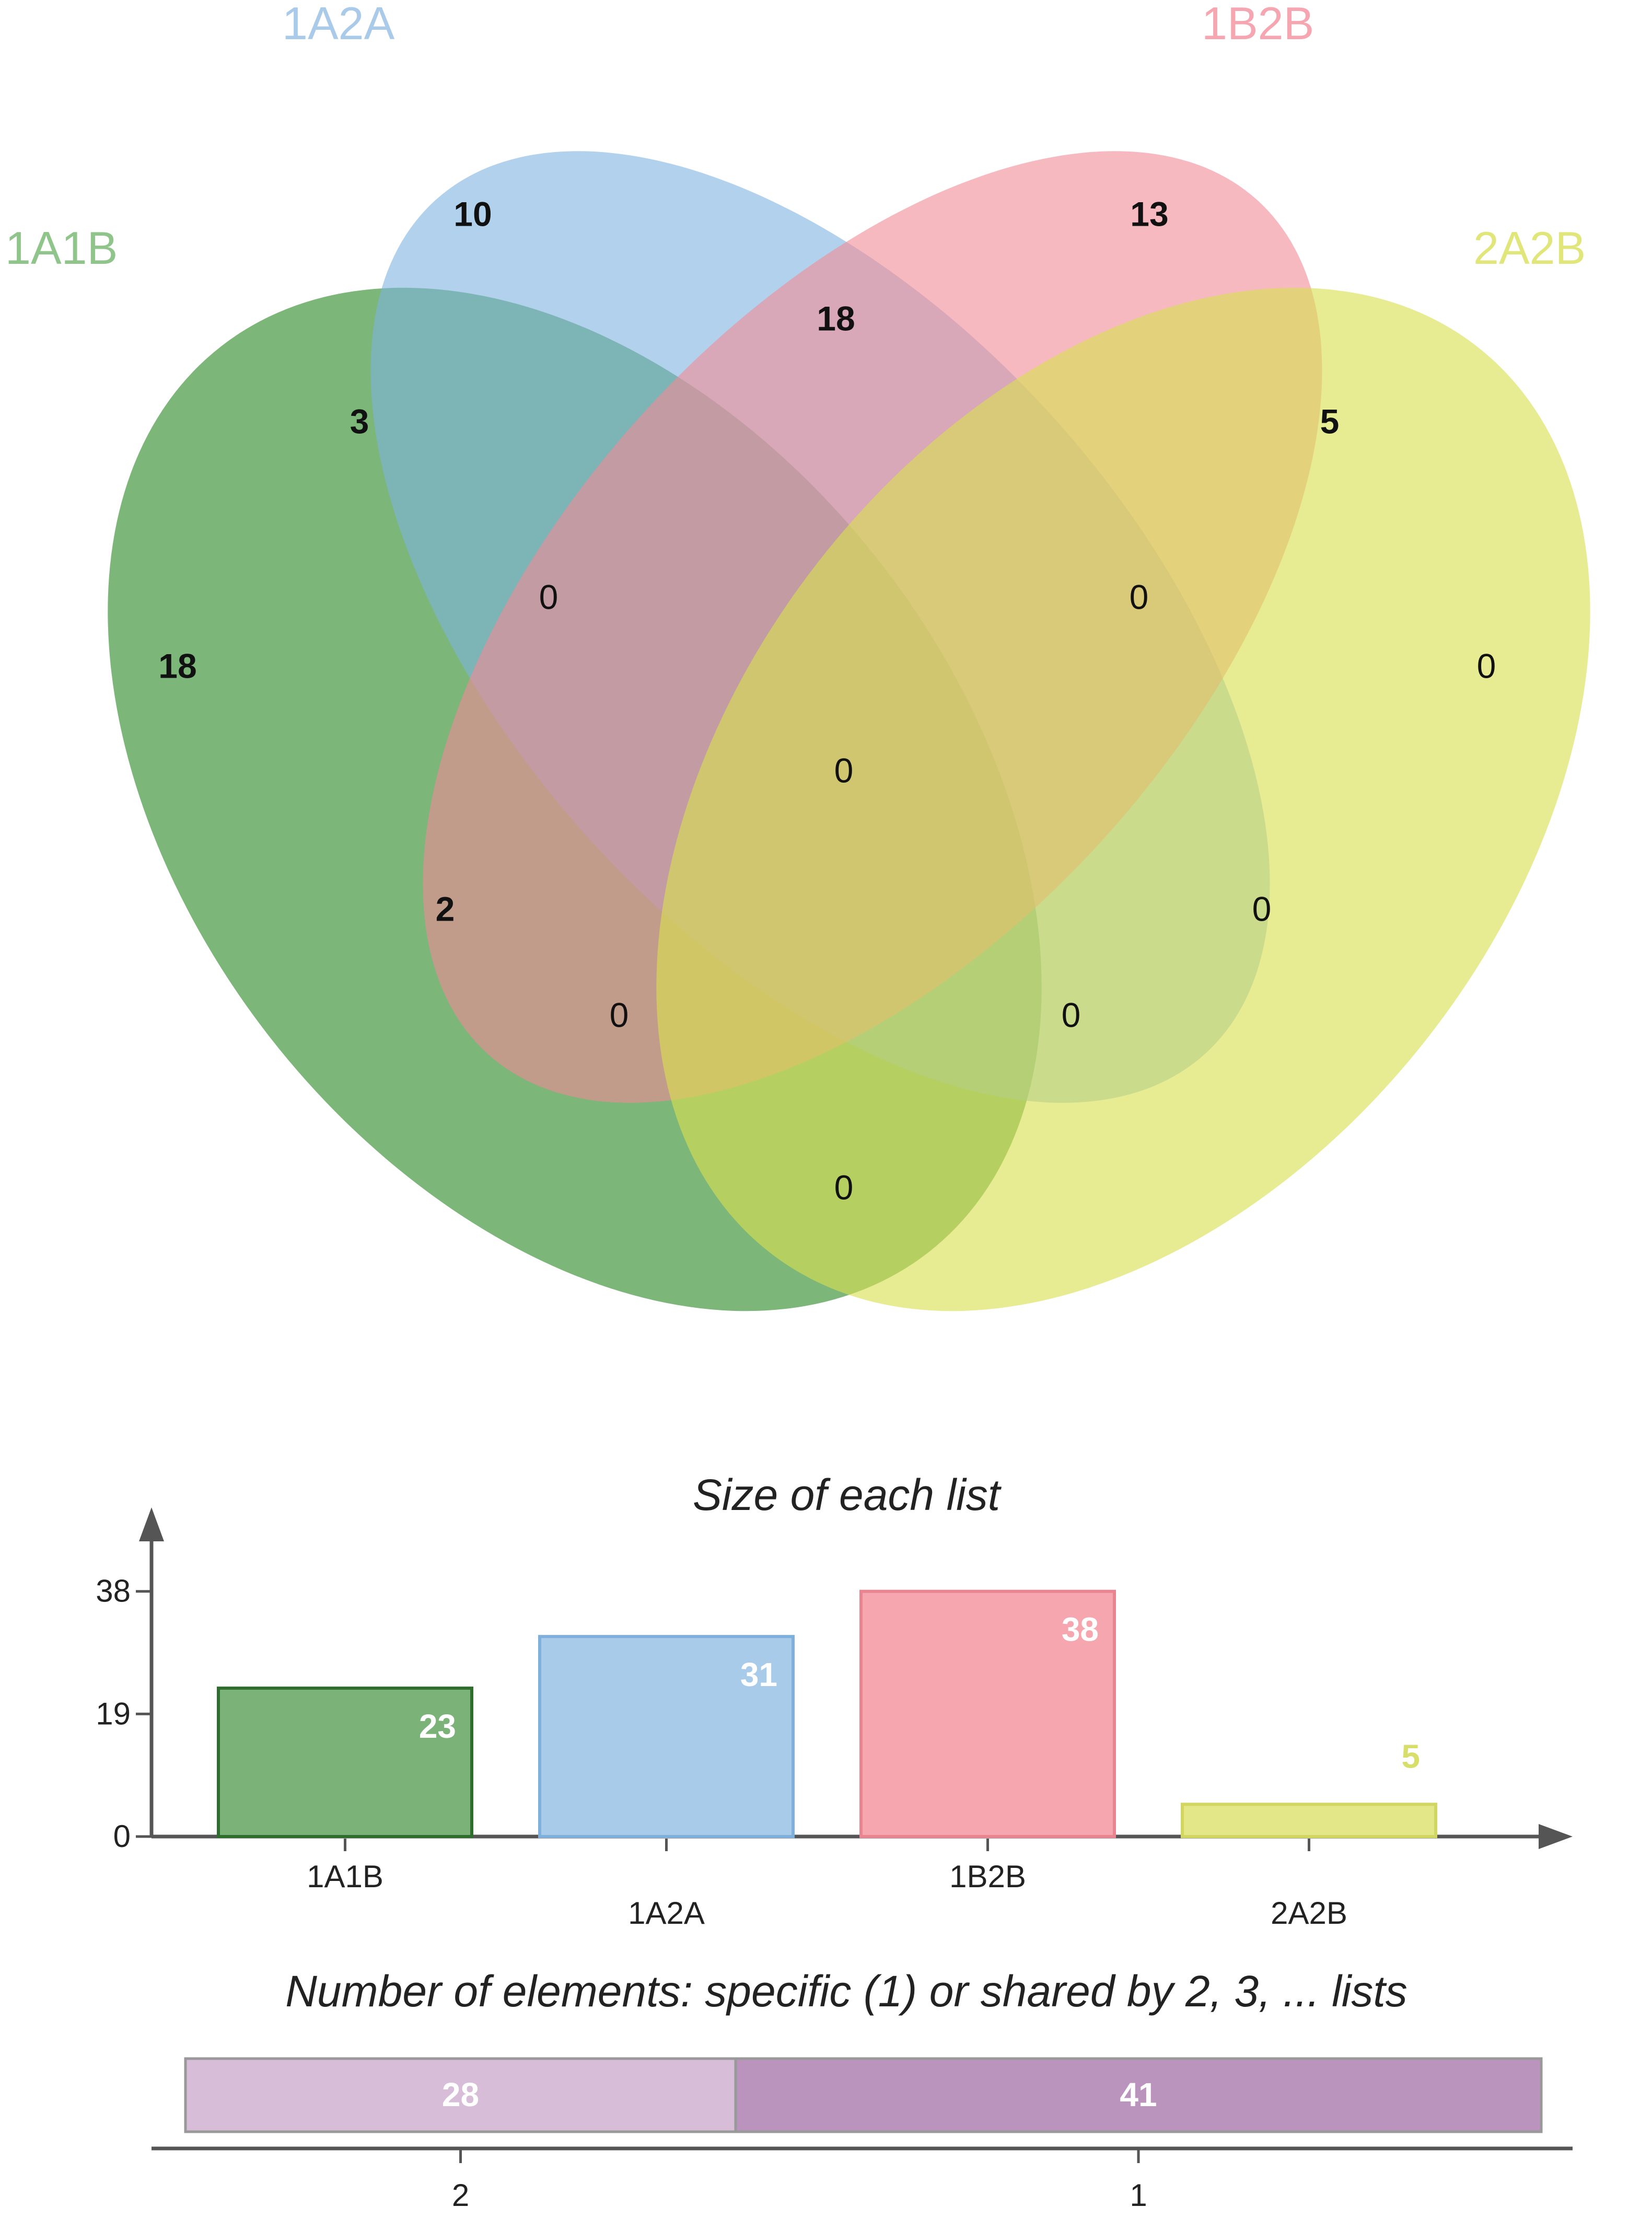 This screenshot has height=2219, width=1652. I want to click on x-category-label: 1B2B, so click(987, 1876).